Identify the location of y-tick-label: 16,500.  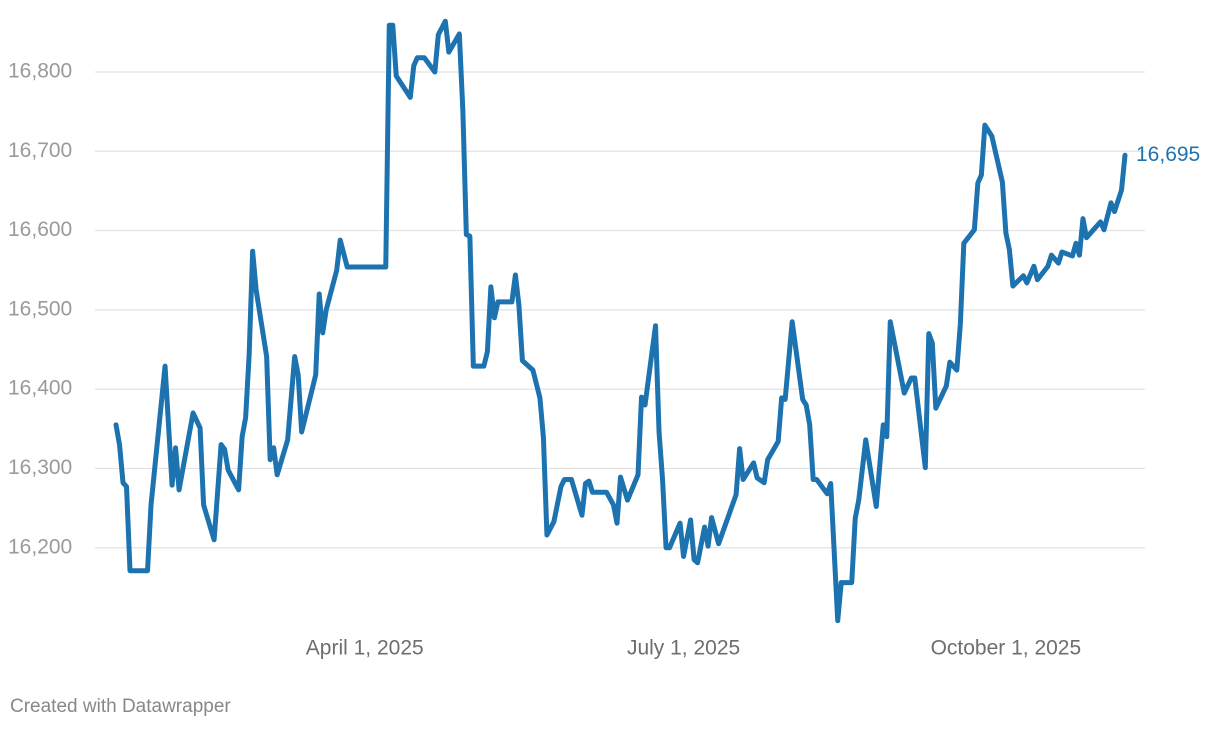
(40, 308).